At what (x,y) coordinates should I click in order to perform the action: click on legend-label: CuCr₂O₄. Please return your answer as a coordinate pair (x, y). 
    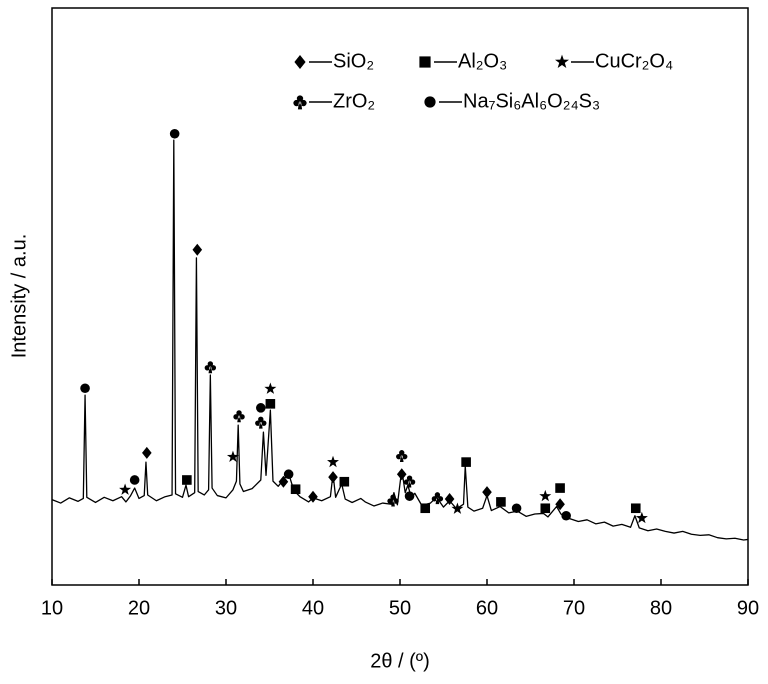
    Looking at the image, I should click on (634, 61).